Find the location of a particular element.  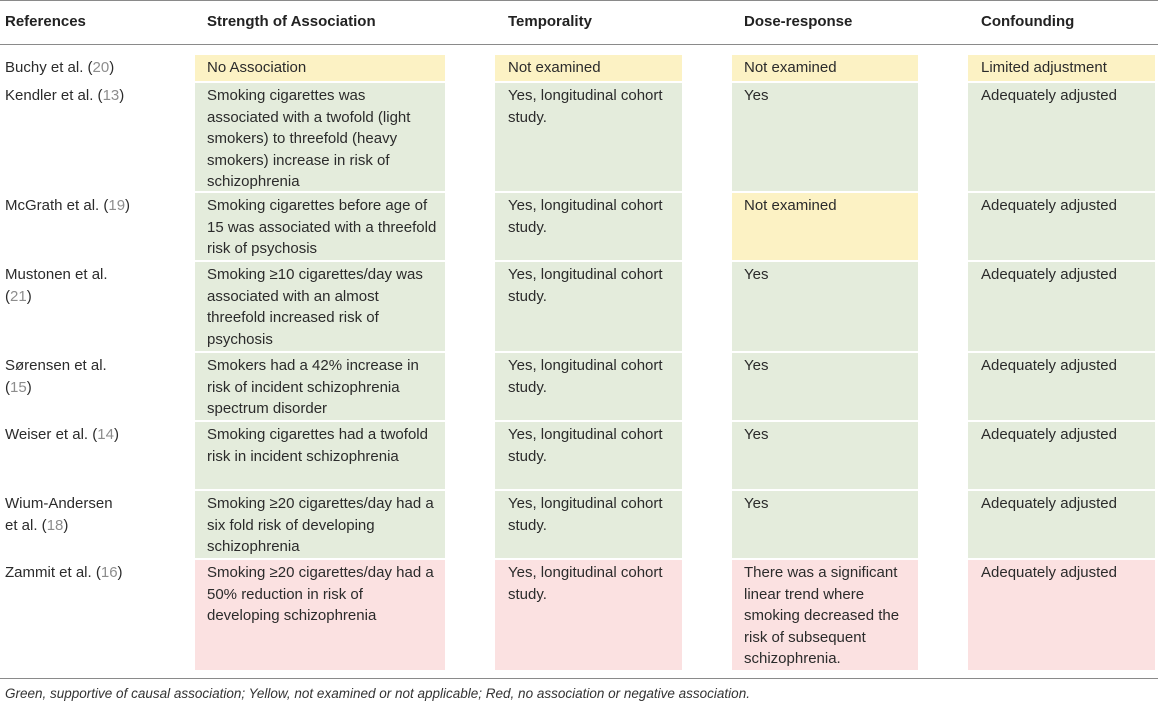

confounding-cell: Limited adjustment is located at coordinates (1044, 67).